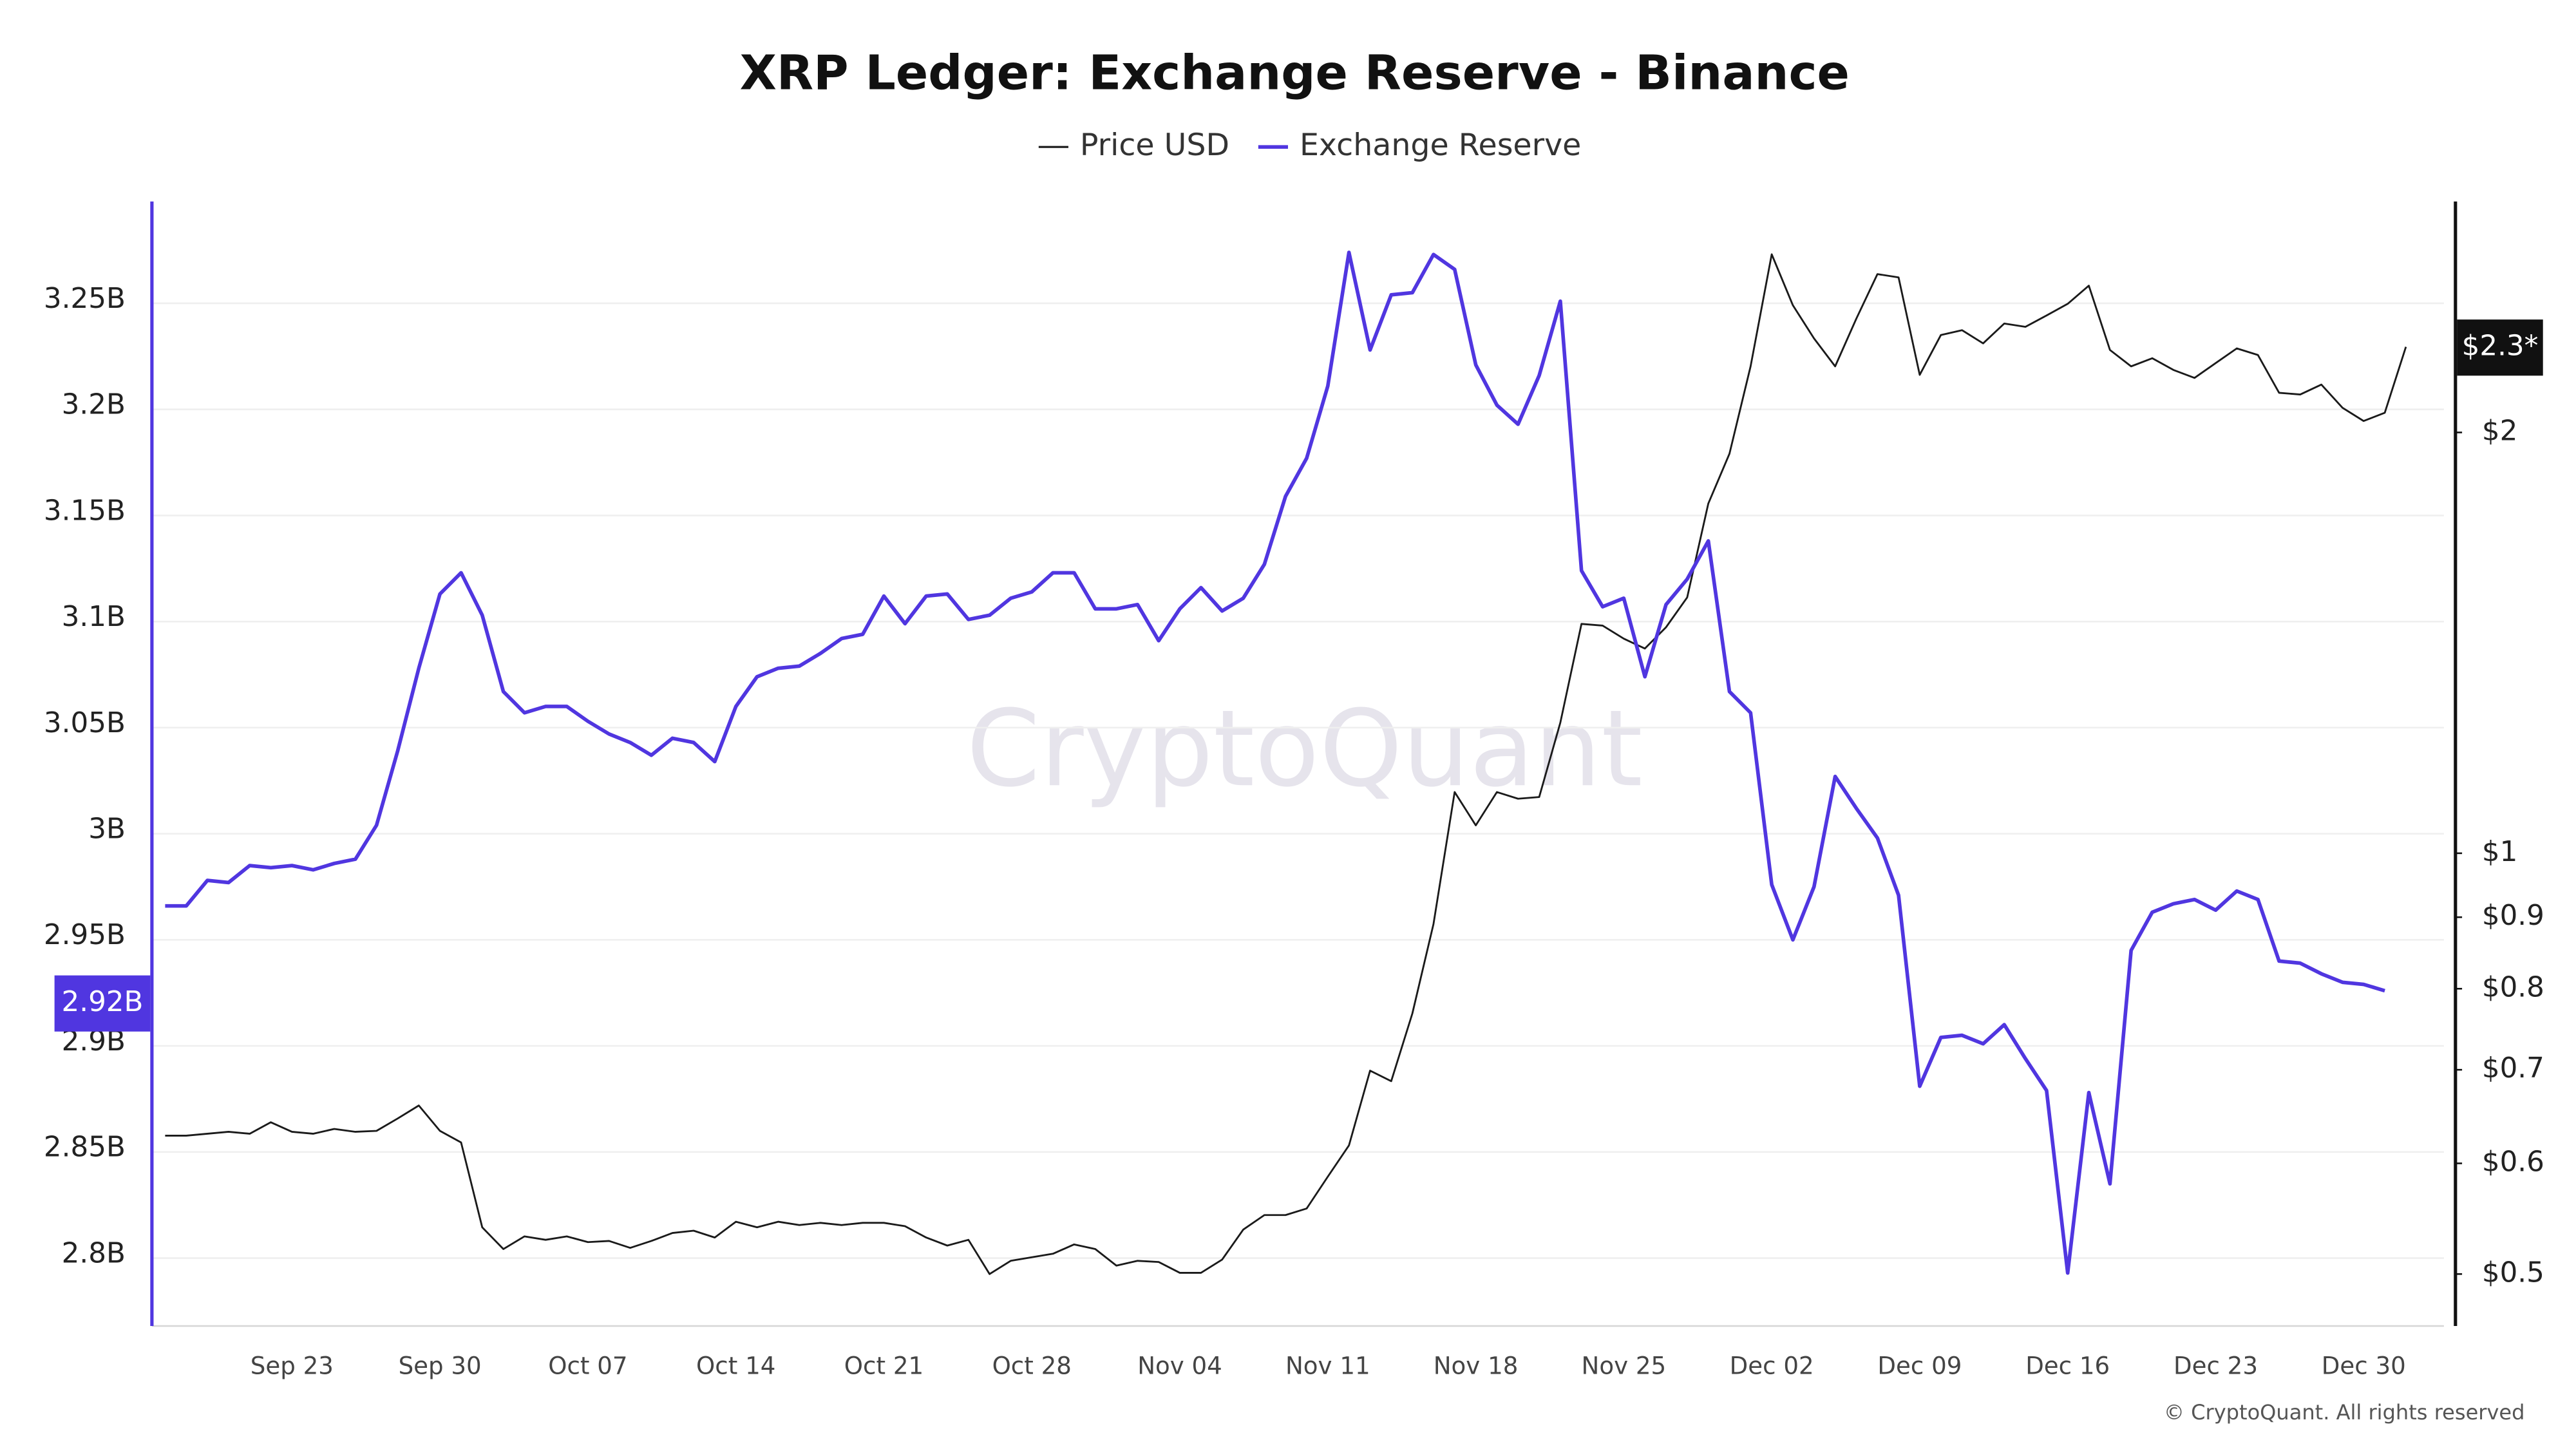 This screenshot has height=1449, width=2576. What do you see at coordinates (85, 723) in the screenshot?
I see `y-tick-label: 3.05B` at bounding box center [85, 723].